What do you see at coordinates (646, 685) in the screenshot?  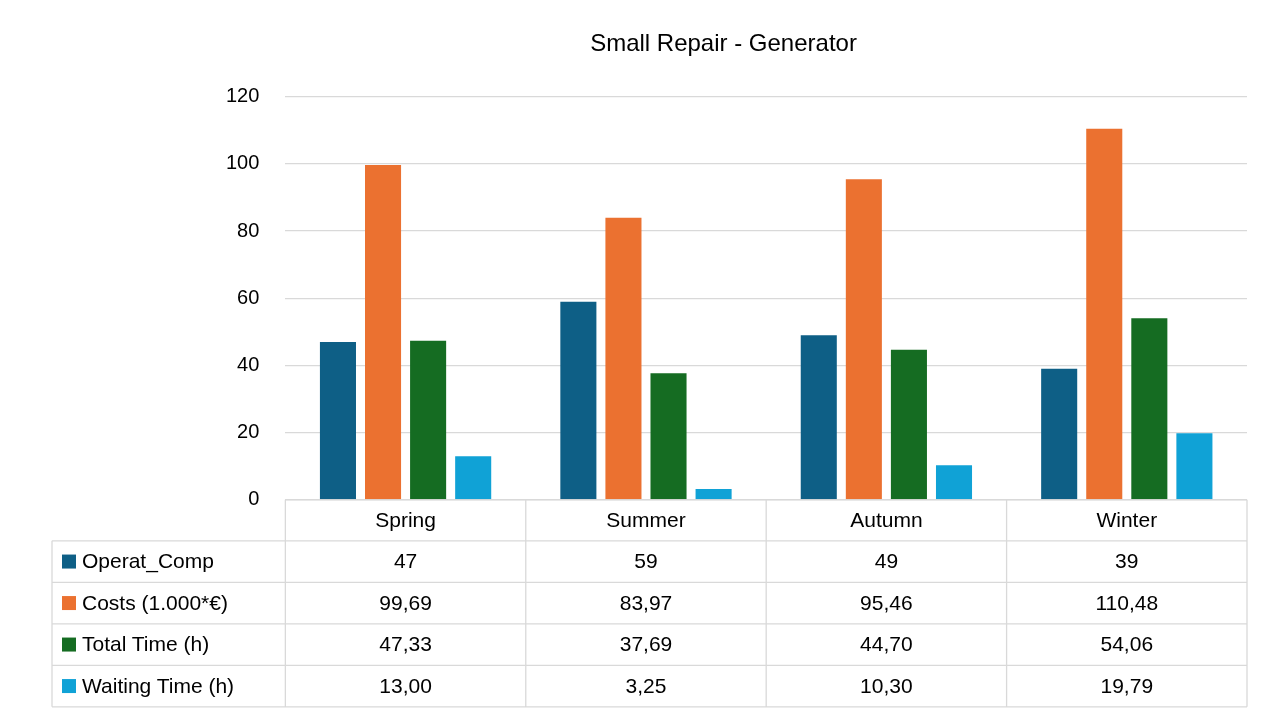 I see `data-label: 3,25` at bounding box center [646, 685].